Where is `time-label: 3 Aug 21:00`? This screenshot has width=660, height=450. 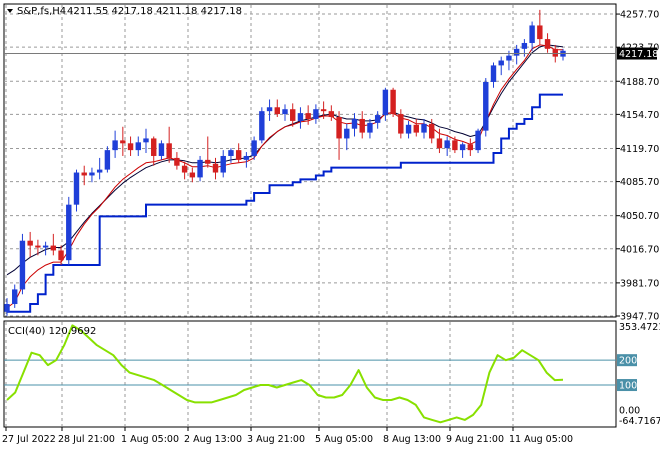 time-label: 3 Aug 21:00 is located at coordinates (276, 439).